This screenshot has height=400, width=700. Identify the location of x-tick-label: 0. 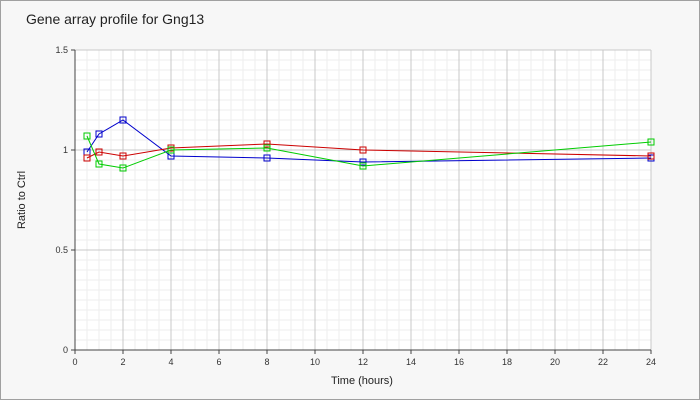
(74, 362).